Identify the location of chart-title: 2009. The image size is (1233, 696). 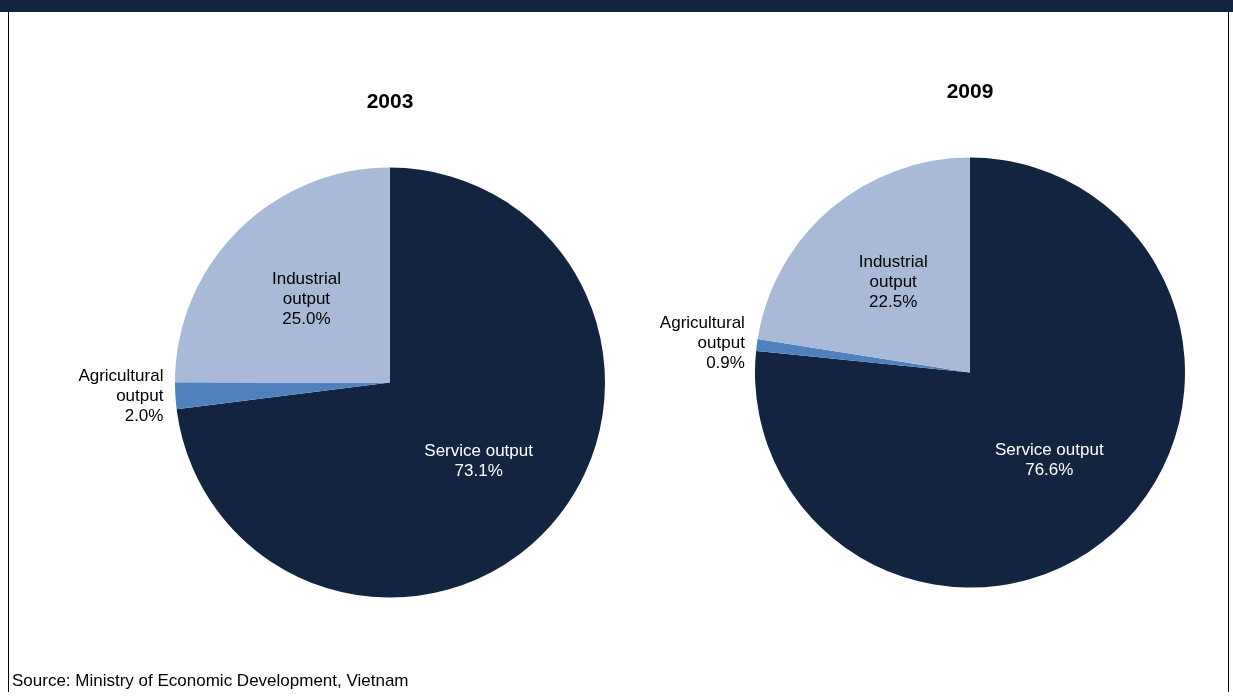
(970, 91).